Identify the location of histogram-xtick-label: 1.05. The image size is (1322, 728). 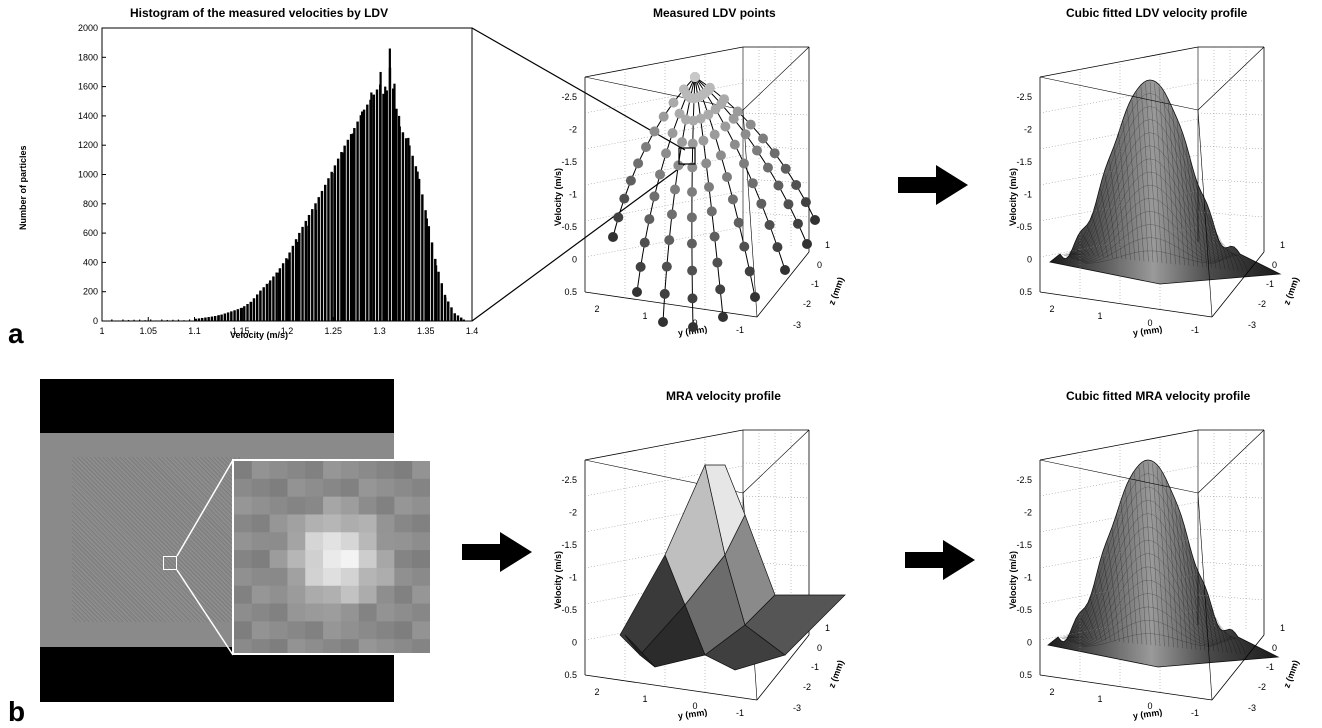
(148, 331).